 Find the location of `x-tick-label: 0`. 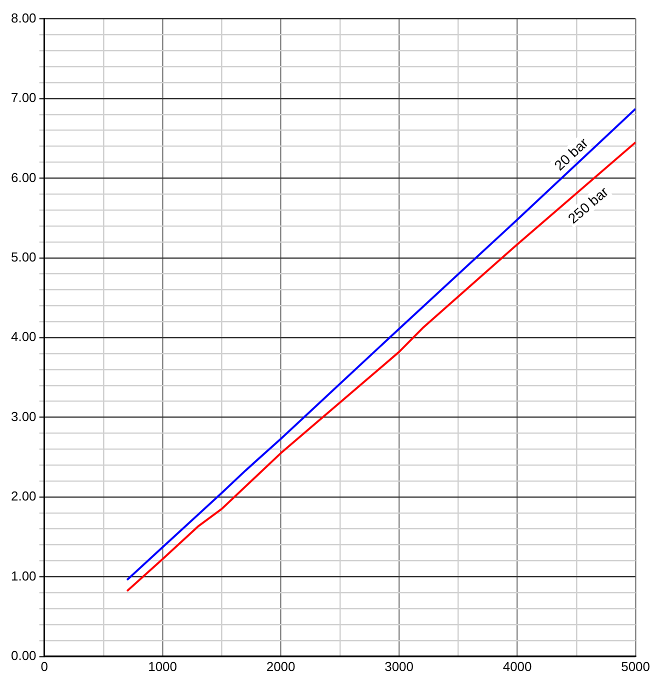

x-tick-label: 0 is located at coordinates (44, 666).